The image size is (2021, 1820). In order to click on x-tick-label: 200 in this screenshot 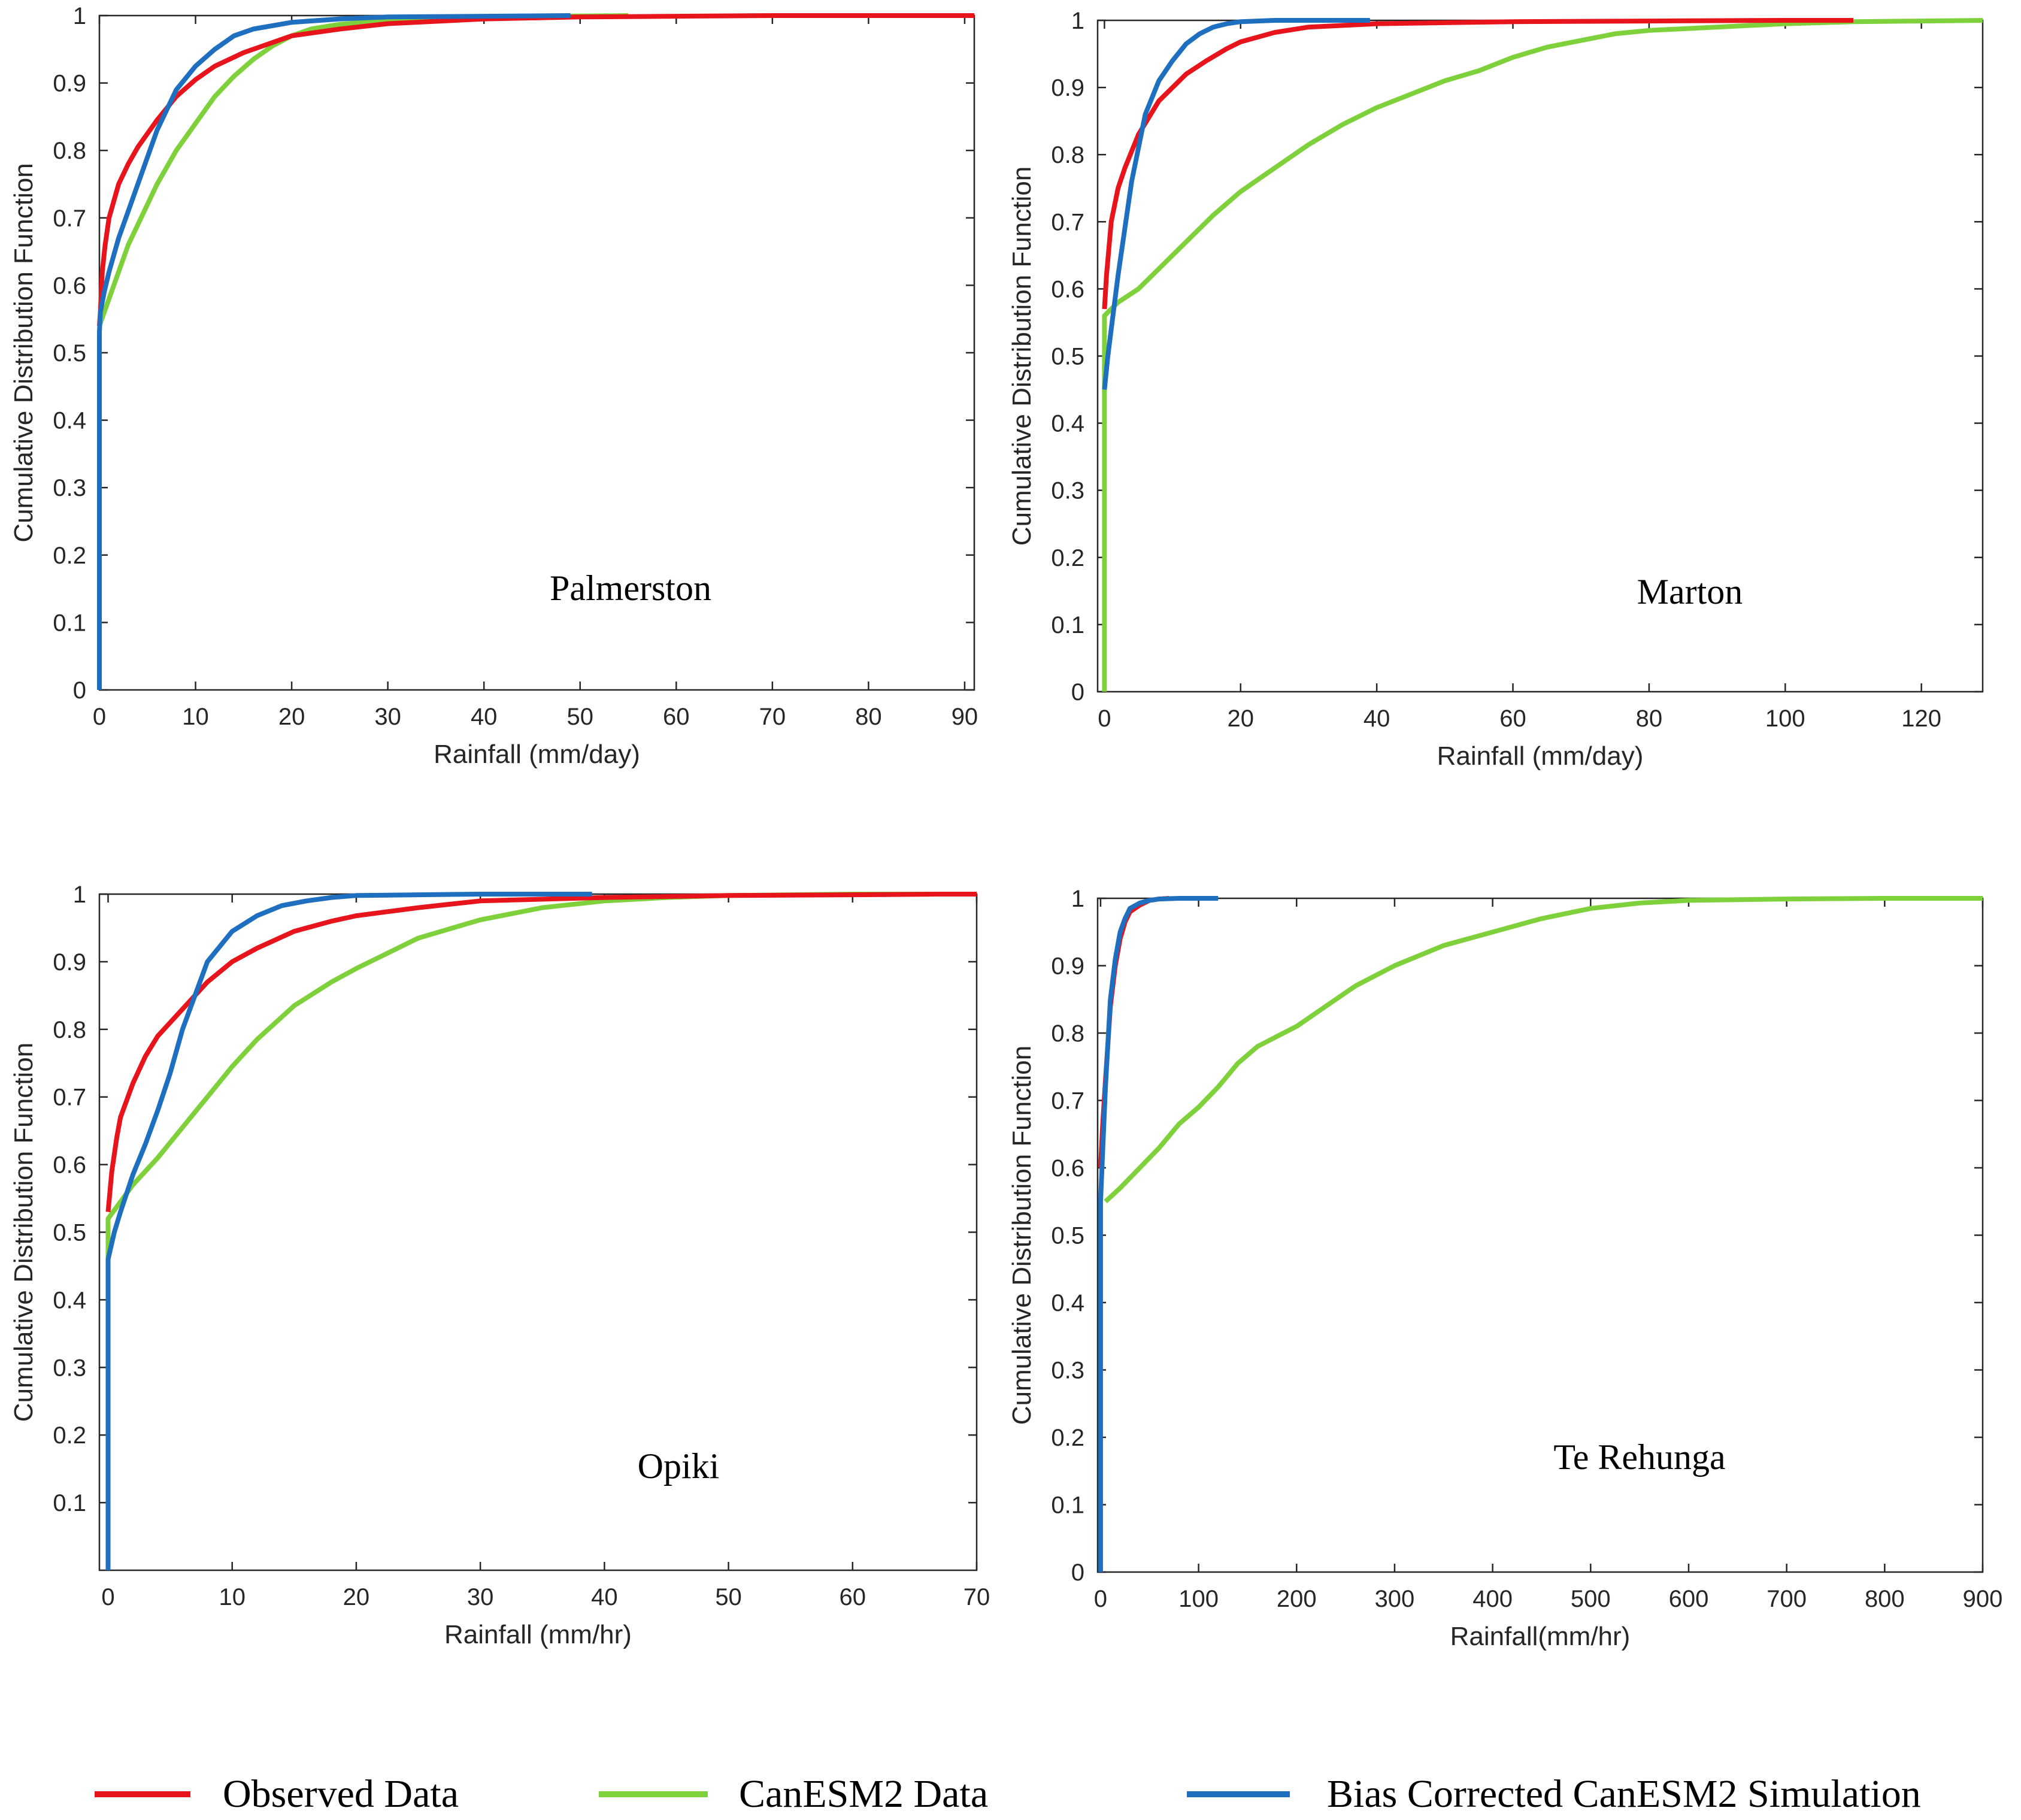, I will do `click(1297, 1599)`.